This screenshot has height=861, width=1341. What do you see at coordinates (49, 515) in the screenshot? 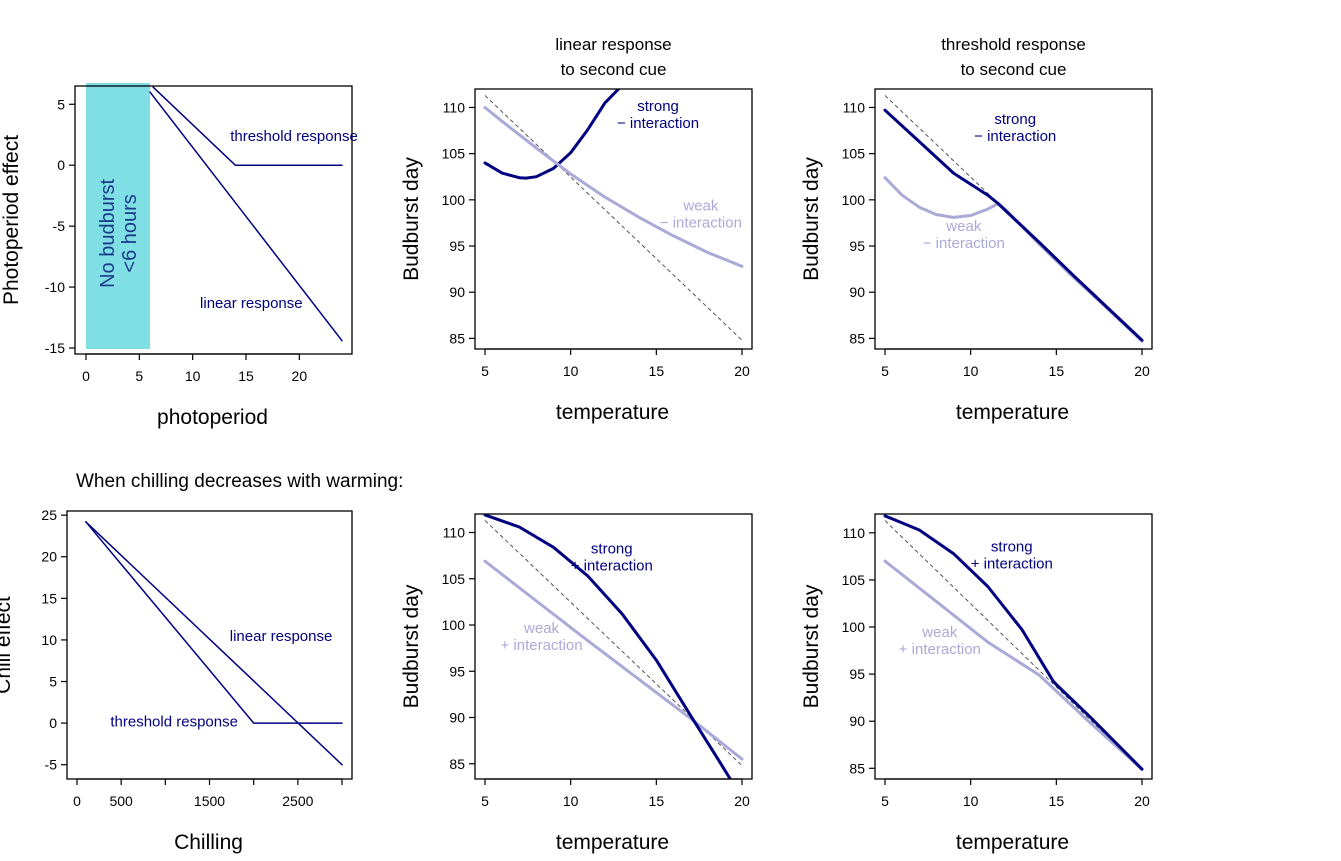
I see `y-tick-label: 25` at bounding box center [49, 515].